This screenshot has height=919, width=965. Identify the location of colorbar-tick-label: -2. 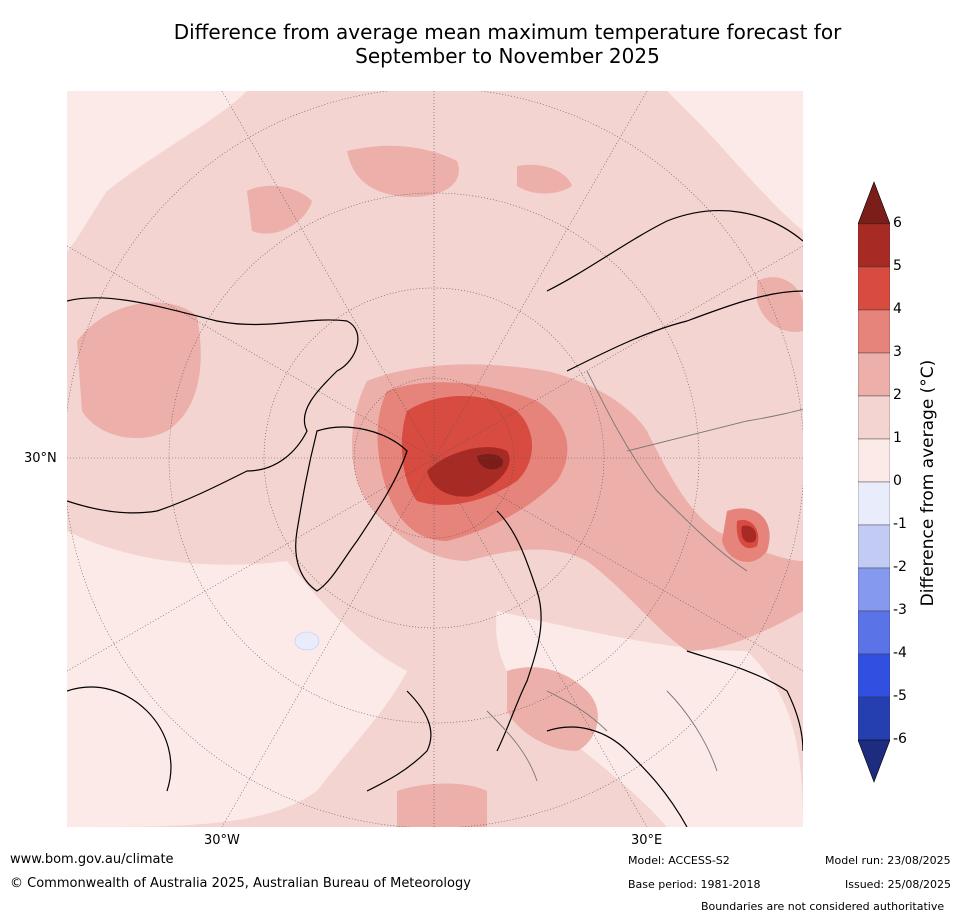
(900, 567).